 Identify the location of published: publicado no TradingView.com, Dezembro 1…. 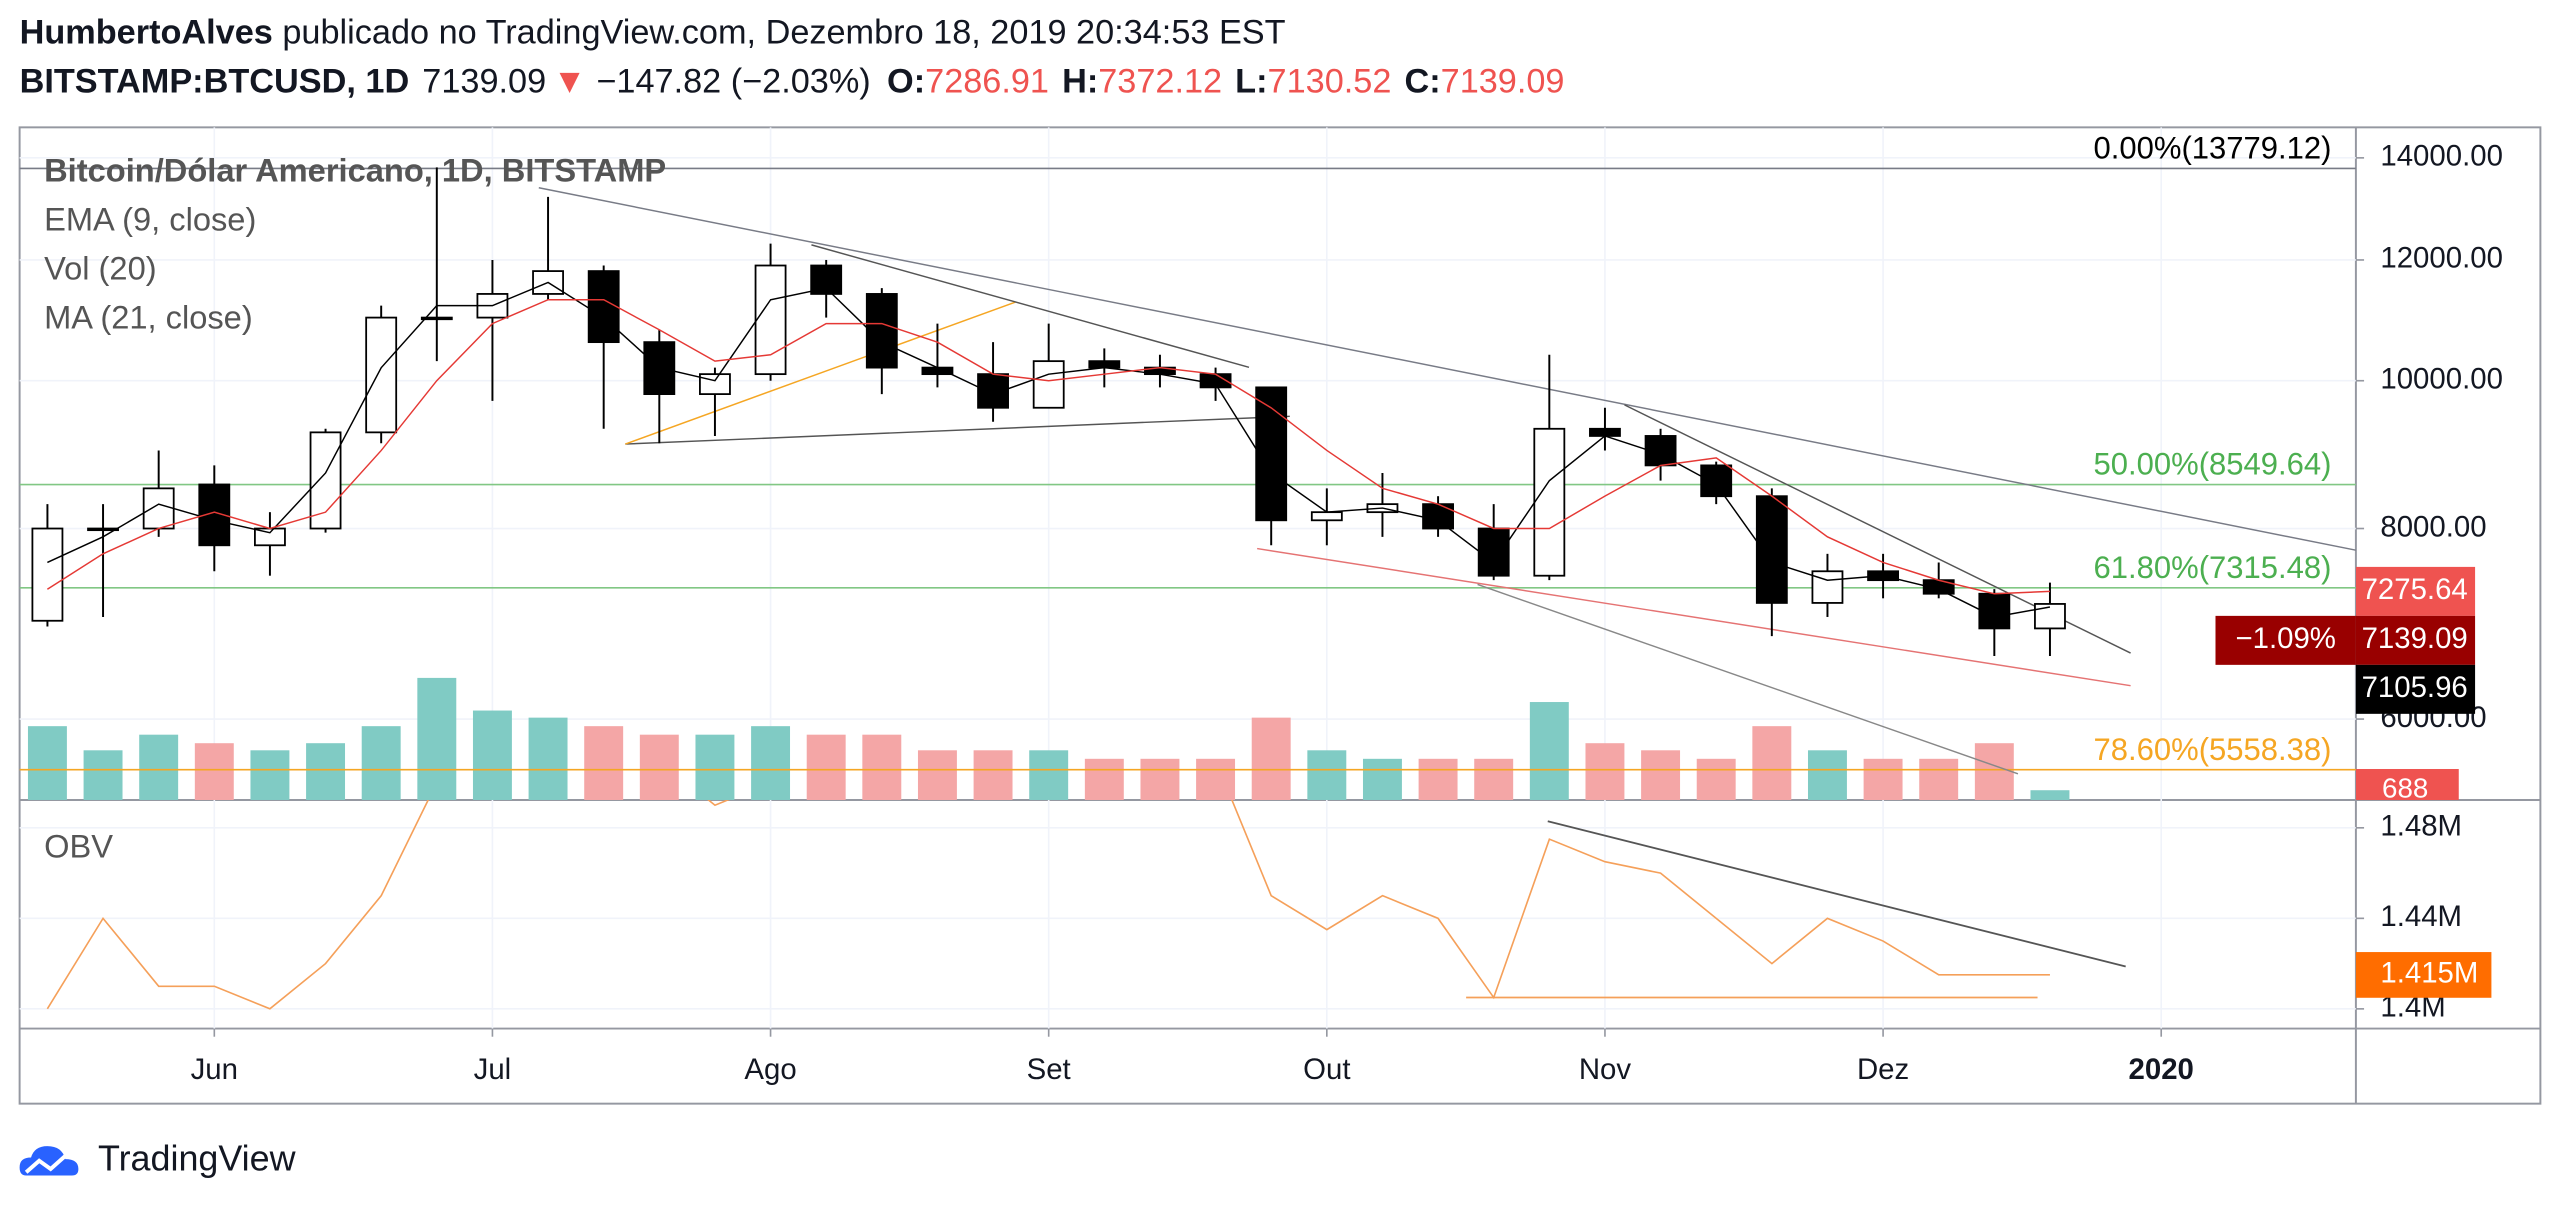
(779, 32).